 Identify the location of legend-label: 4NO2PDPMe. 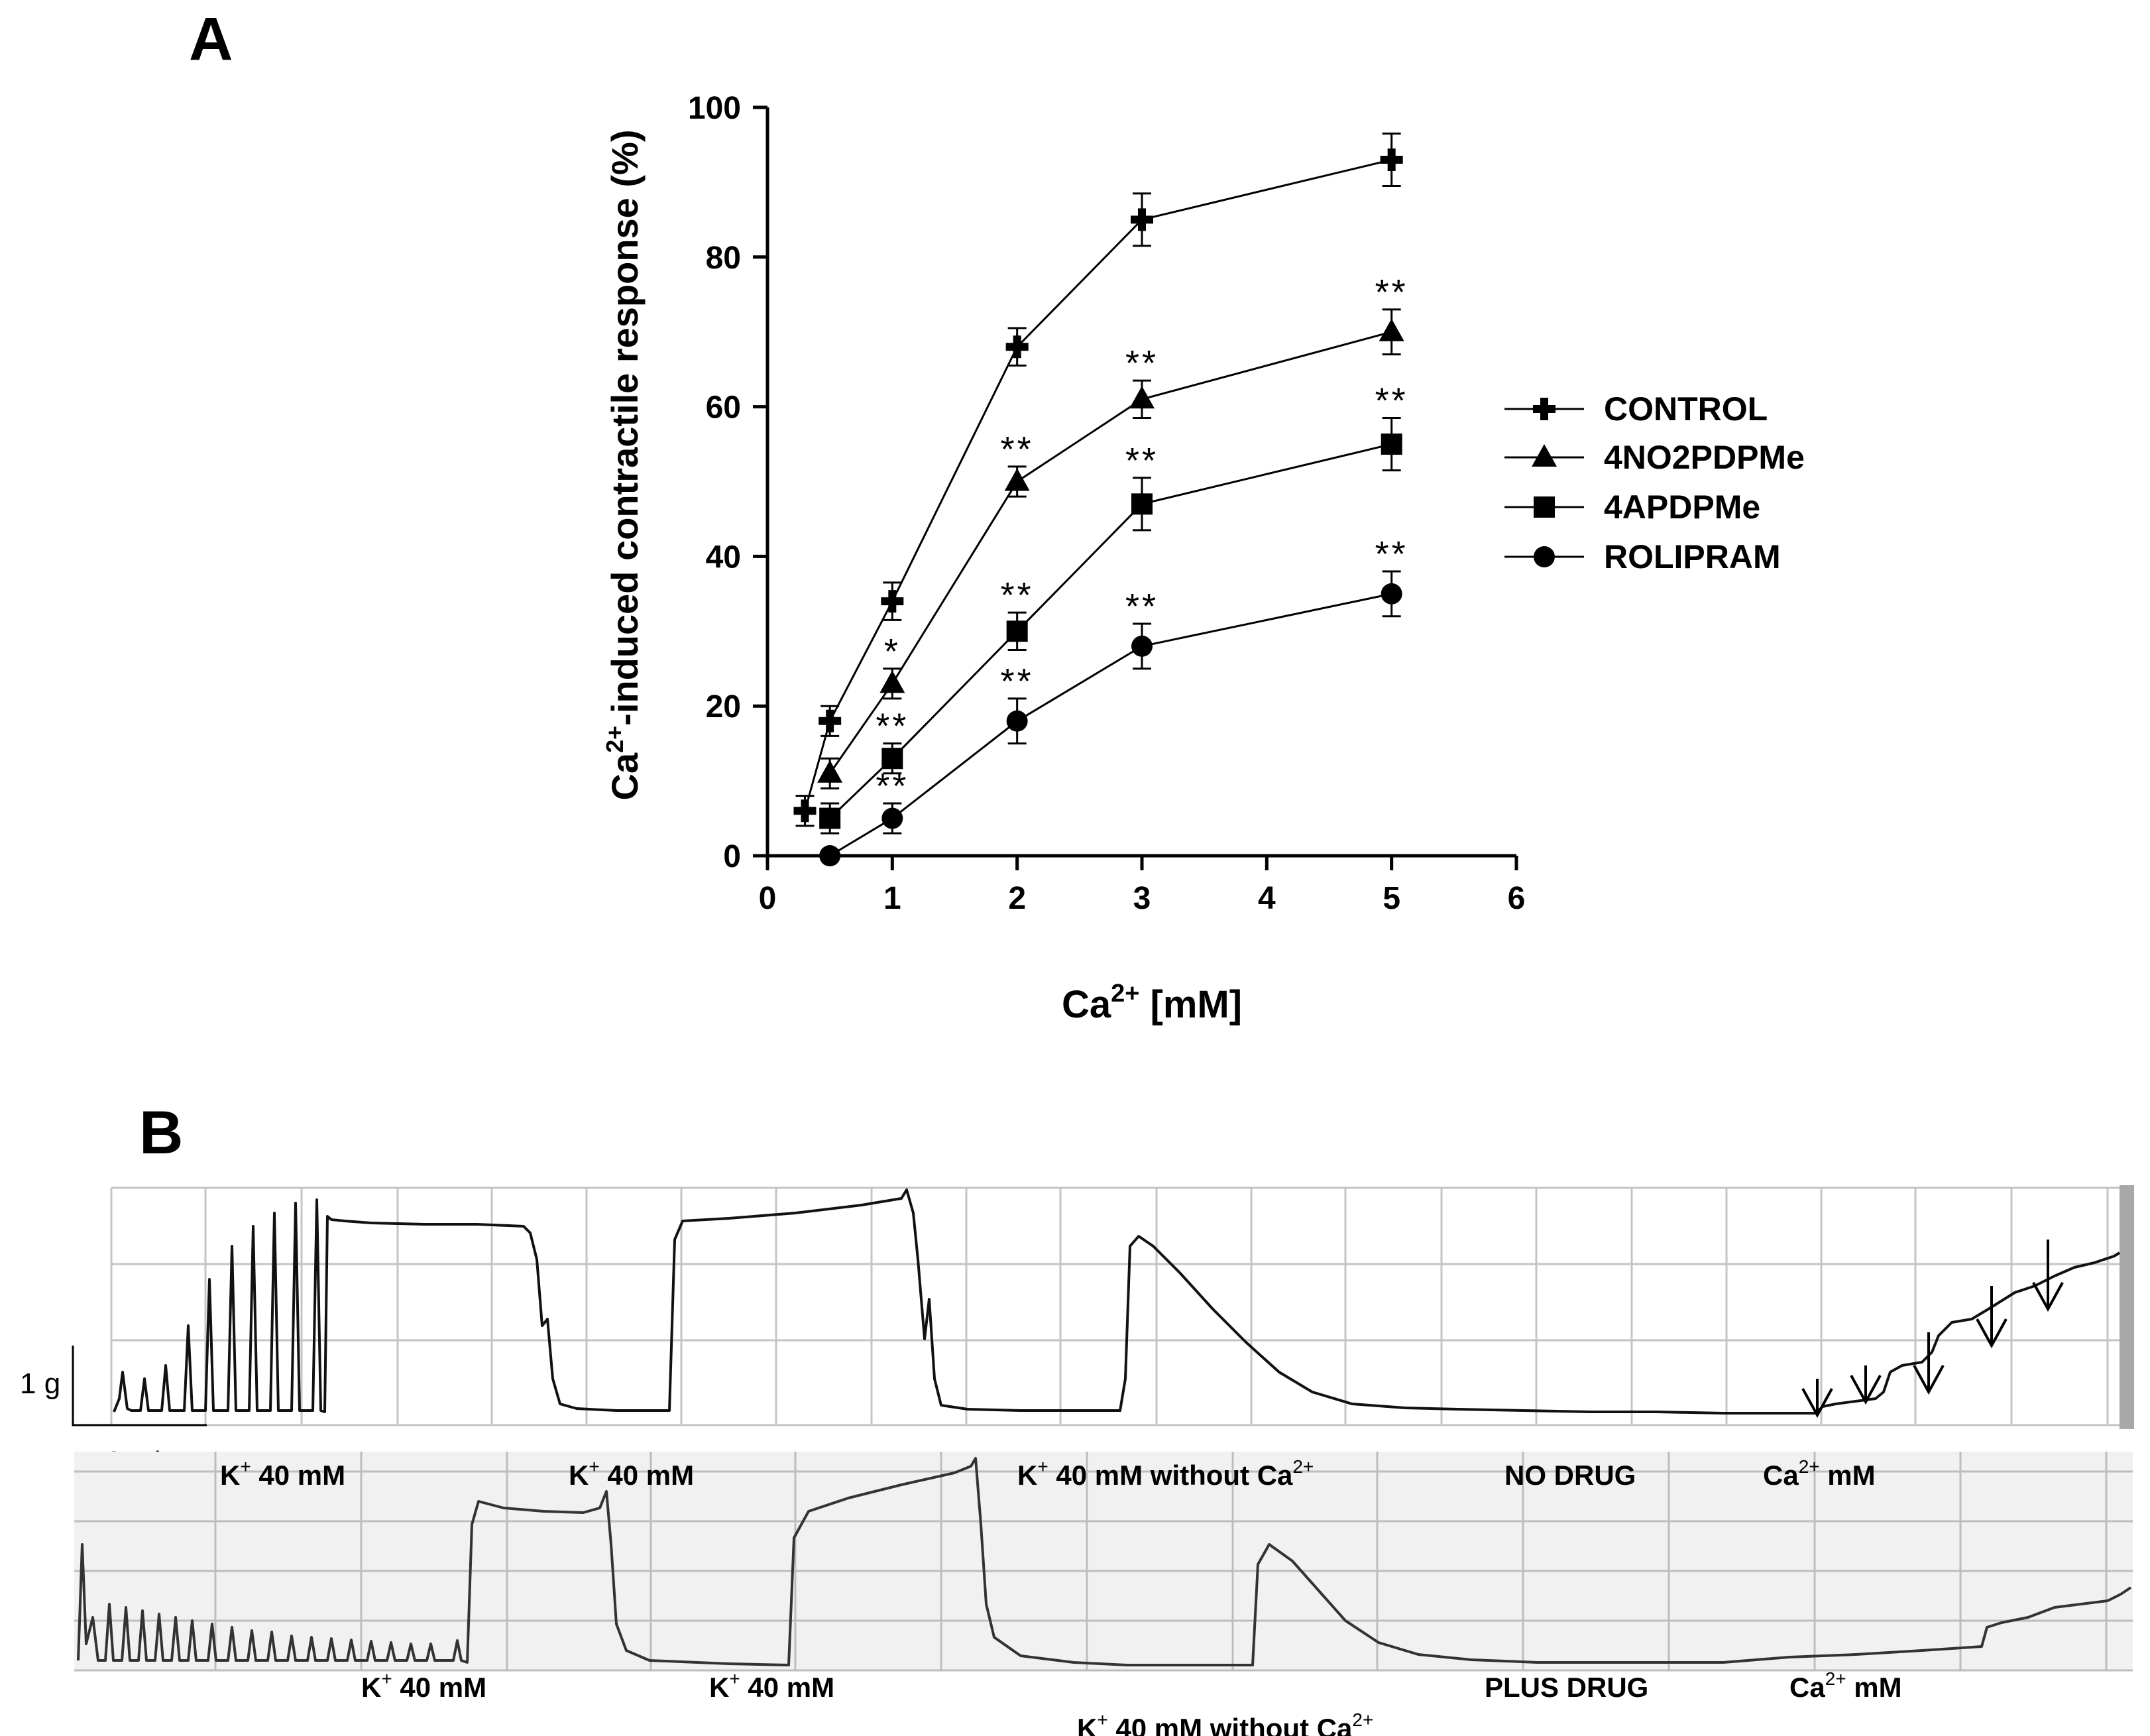
(1704, 457).